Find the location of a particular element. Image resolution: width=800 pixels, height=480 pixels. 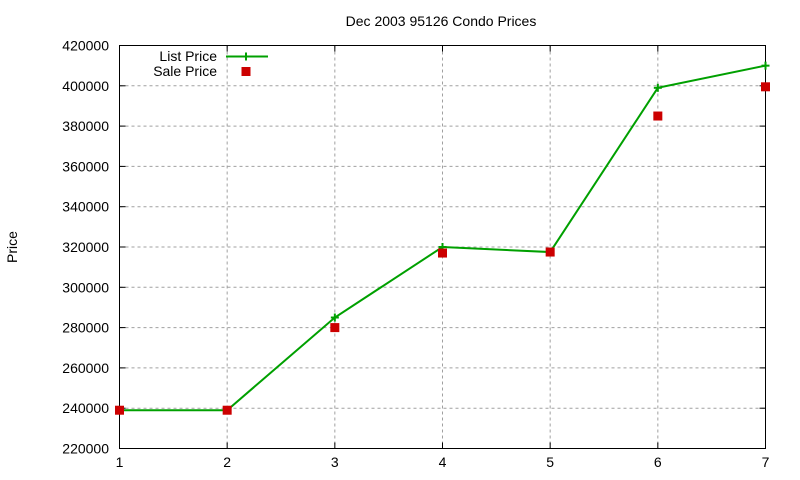

x-tick-label: 3 is located at coordinates (335, 462).